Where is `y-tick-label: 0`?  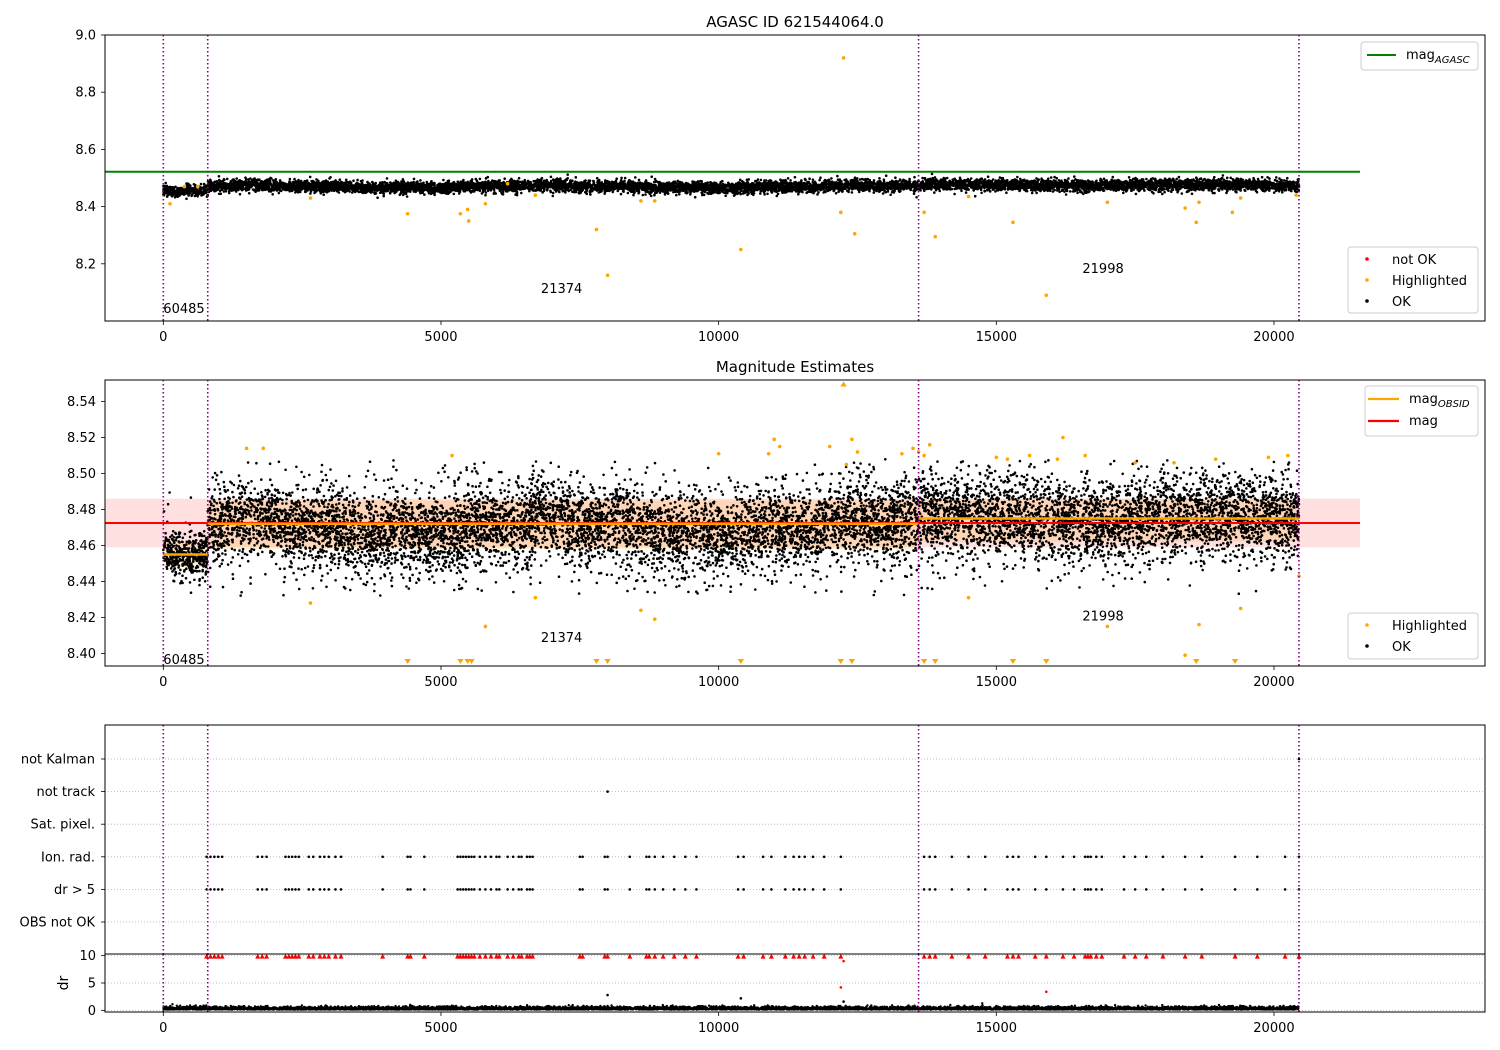
y-tick-label: 0 is located at coordinates (92, 1011).